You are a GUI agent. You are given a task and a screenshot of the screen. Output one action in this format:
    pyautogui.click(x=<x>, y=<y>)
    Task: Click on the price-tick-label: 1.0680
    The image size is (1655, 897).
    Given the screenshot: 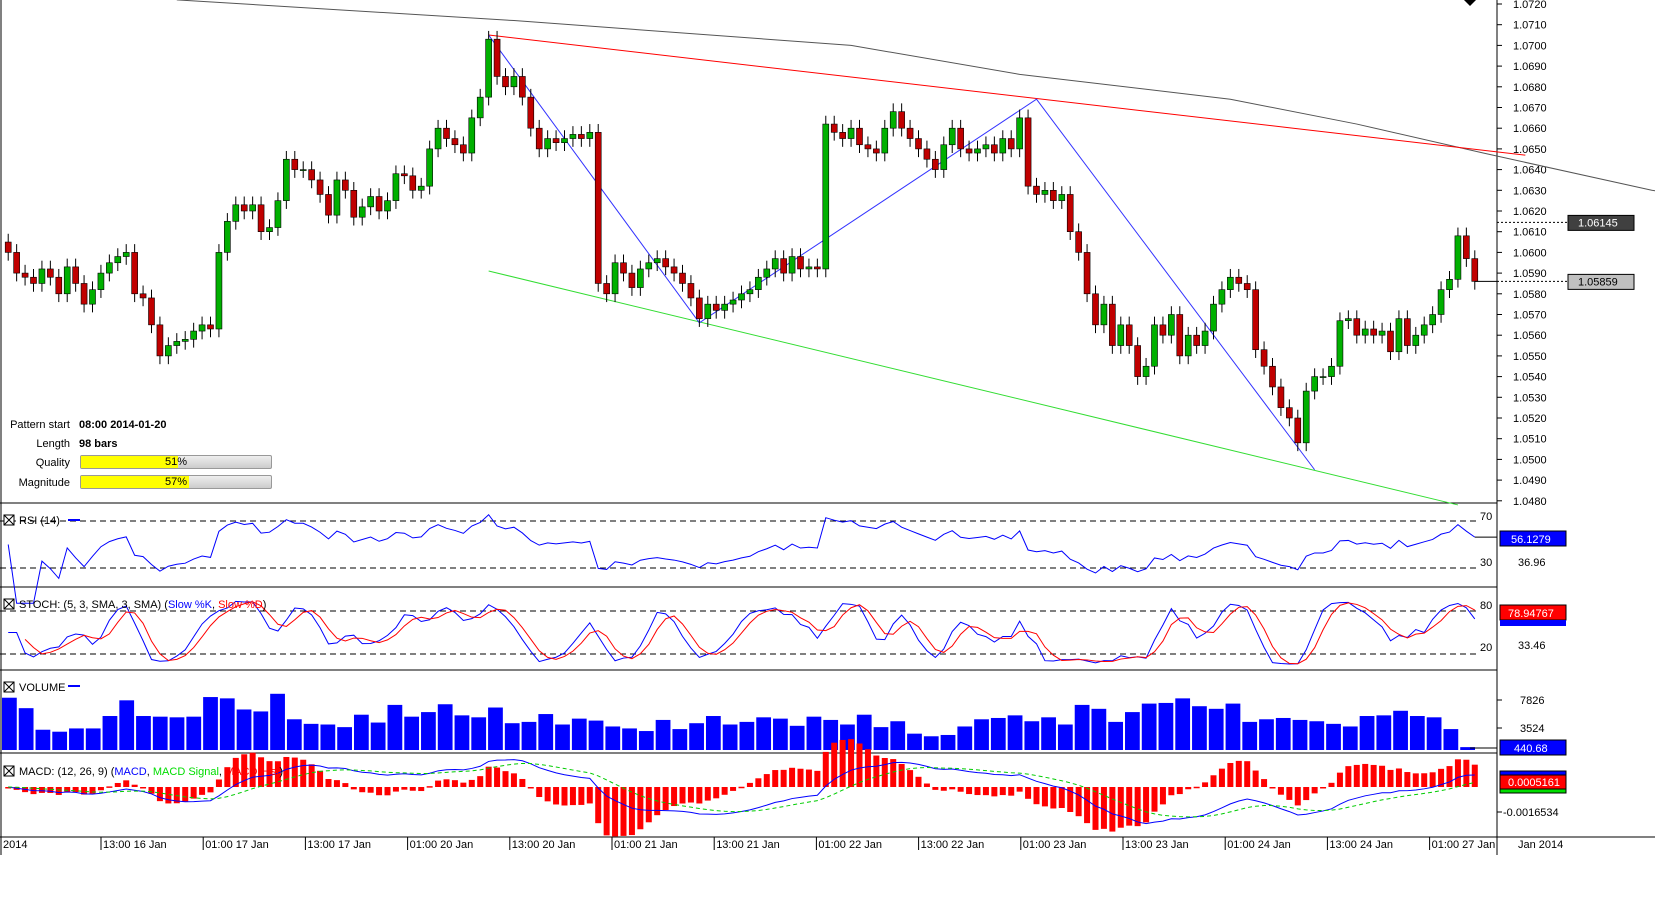 What is the action you would take?
    pyautogui.click(x=1530, y=88)
    